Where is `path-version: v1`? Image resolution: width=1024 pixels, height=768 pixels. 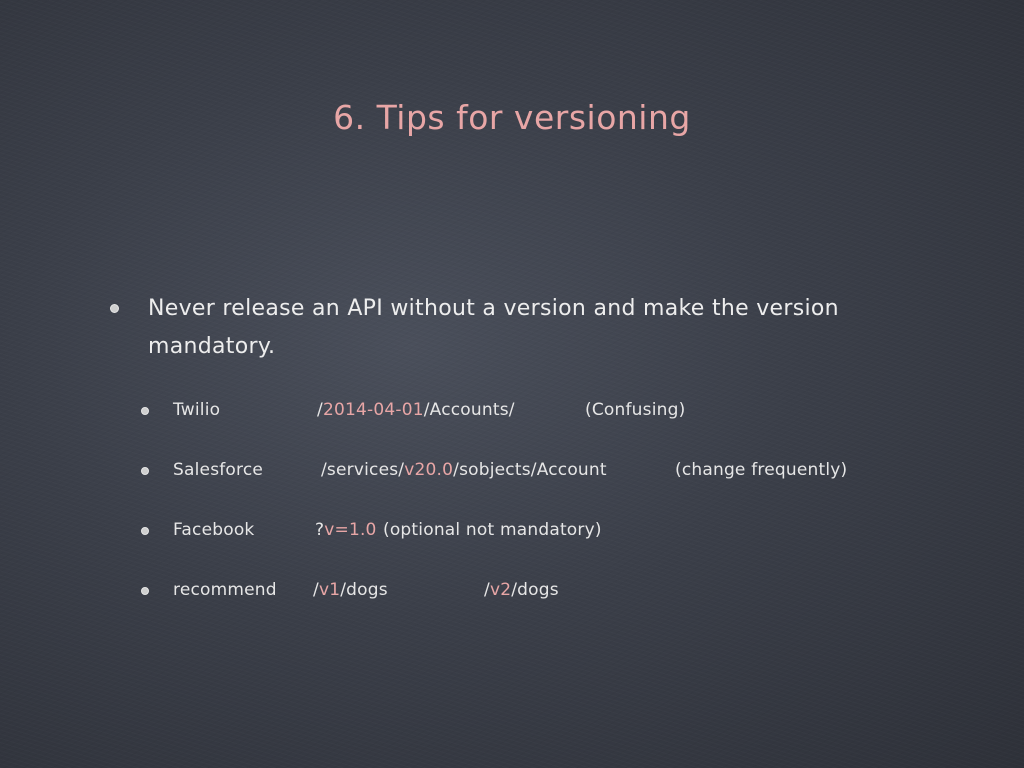 path-version: v1 is located at coordinates (329, 590).